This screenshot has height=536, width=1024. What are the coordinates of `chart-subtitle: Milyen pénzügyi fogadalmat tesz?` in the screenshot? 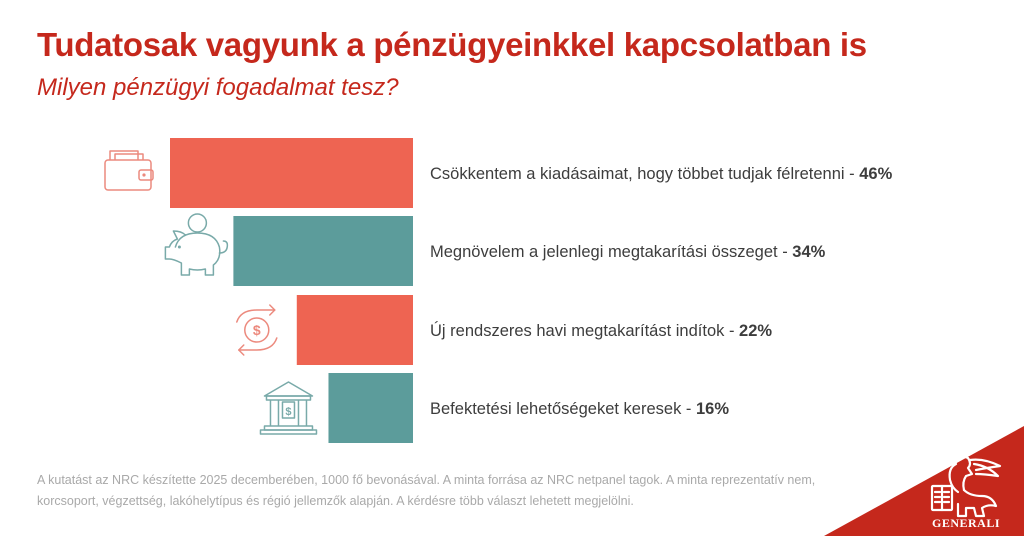 It's located at (218, 87).